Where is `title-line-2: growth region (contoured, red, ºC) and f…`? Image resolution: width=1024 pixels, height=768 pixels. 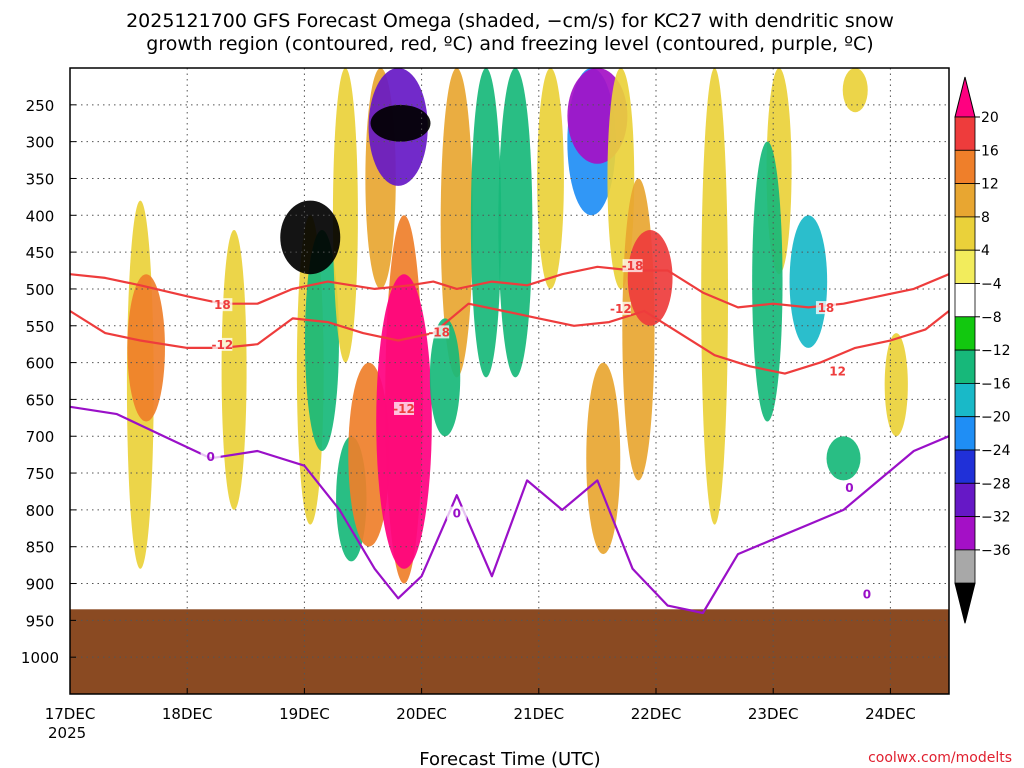
title-line-2: growth region (contoured, red, ºC) and f… is located at coordinates (509, 44).